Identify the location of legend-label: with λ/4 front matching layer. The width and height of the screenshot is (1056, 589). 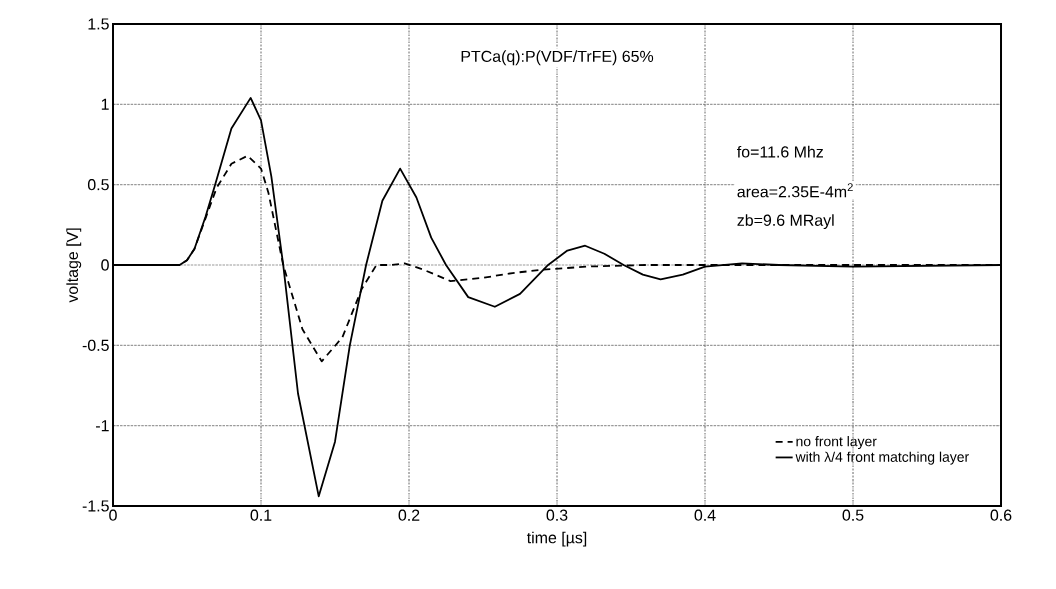
(882, 458).